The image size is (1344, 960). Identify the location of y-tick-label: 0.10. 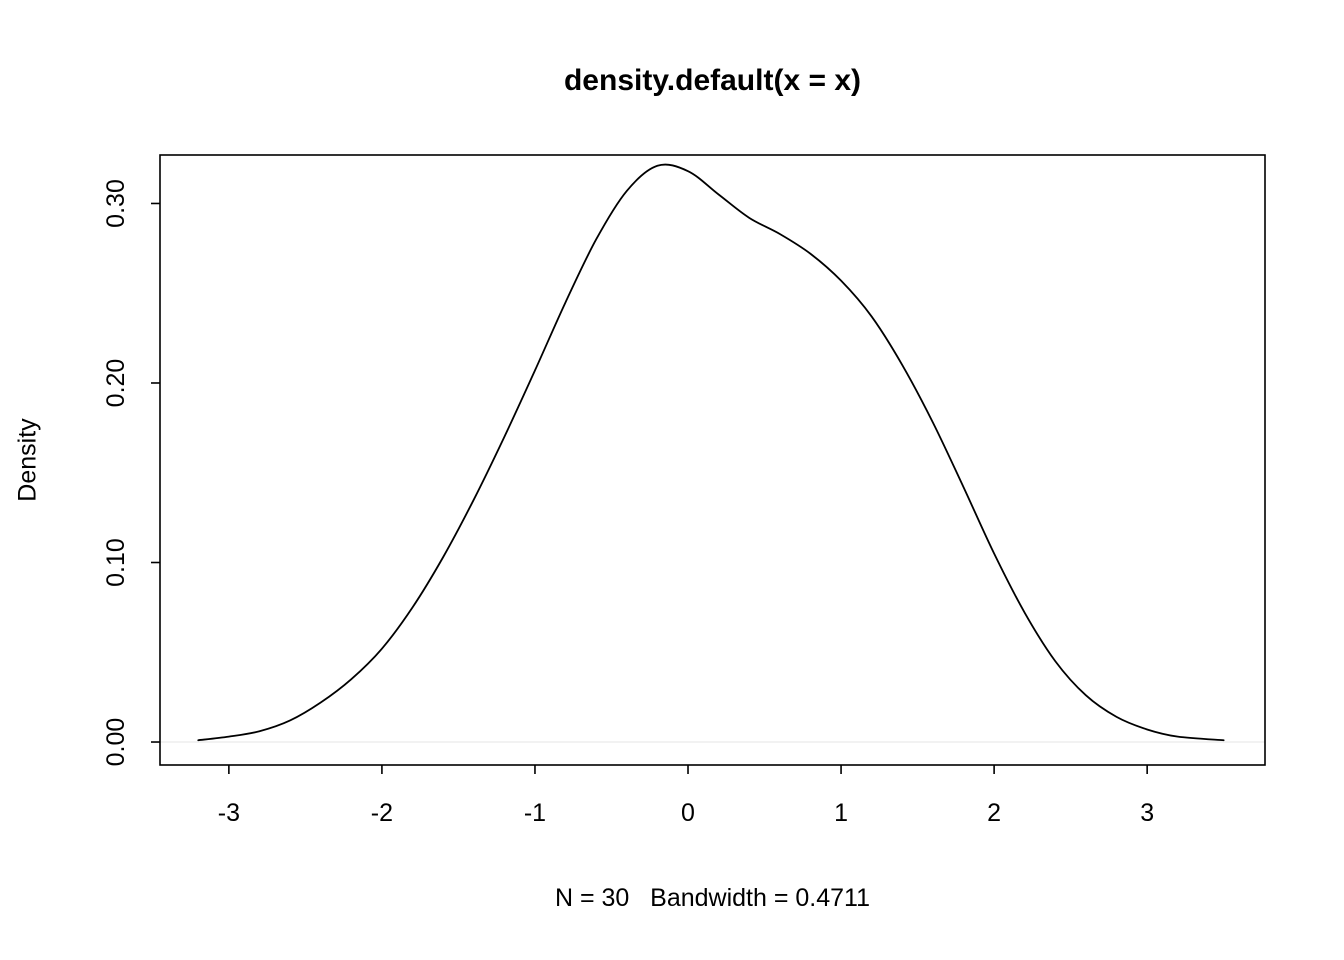
(116, 562).